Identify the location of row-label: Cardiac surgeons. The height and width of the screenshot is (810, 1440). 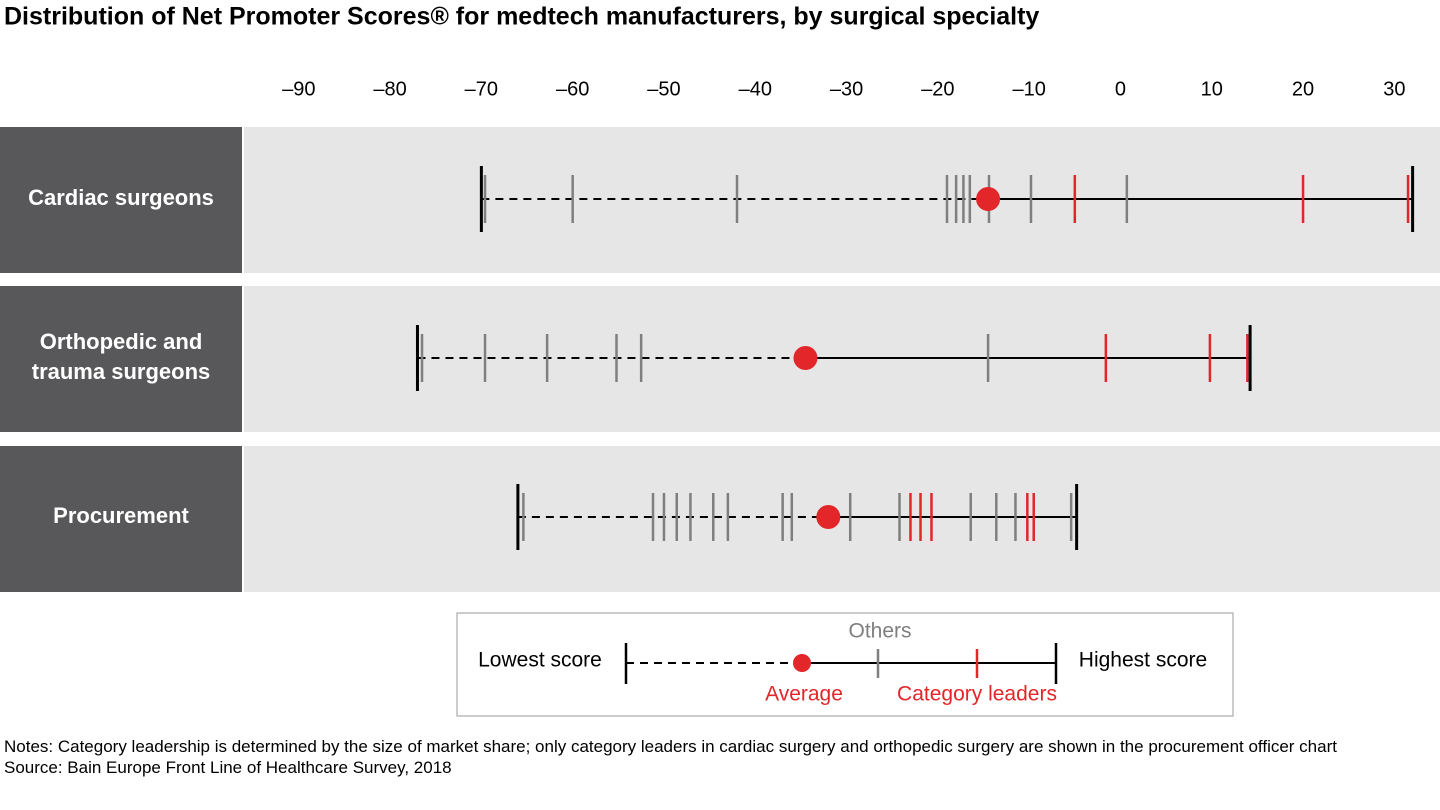
(121, 197).